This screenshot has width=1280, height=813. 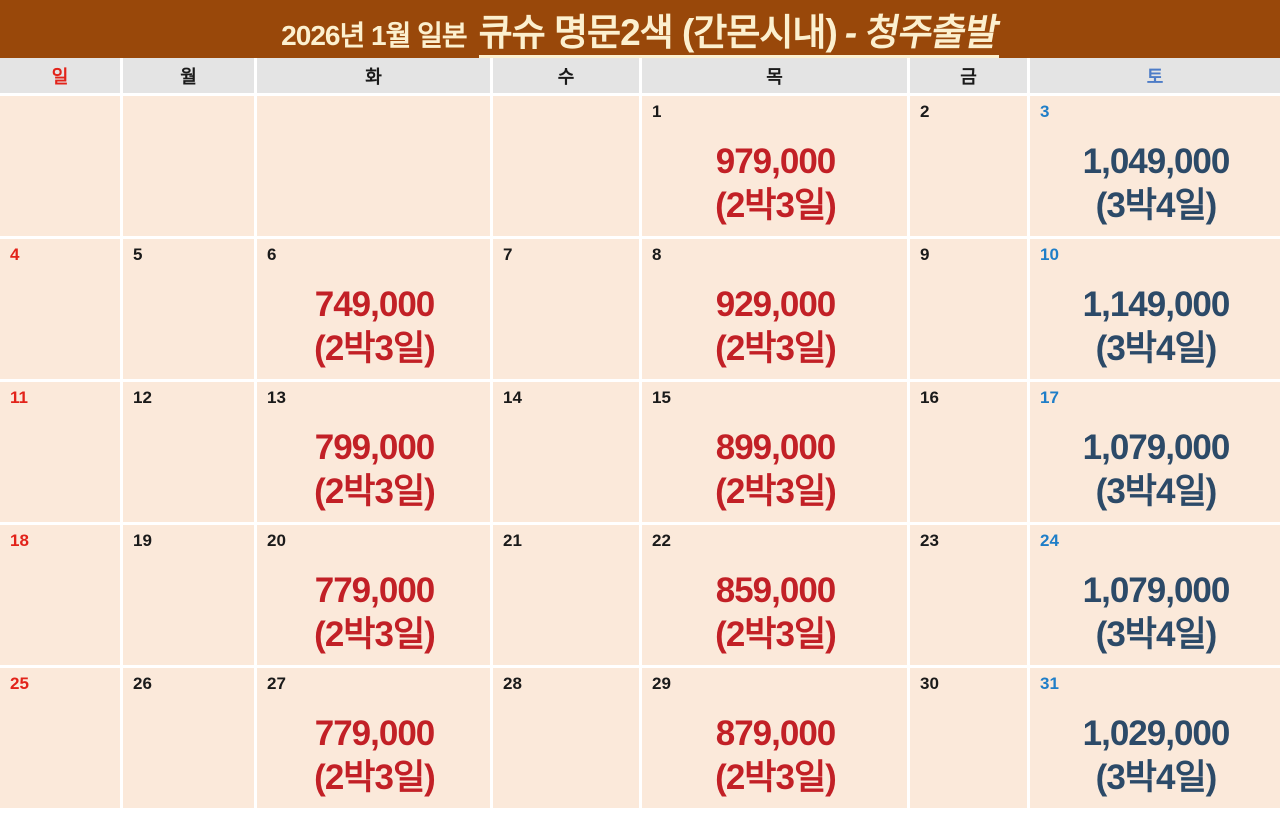 I want to click on price-block: 1,149,000 (3박4일), so click(x=1156, y=327).